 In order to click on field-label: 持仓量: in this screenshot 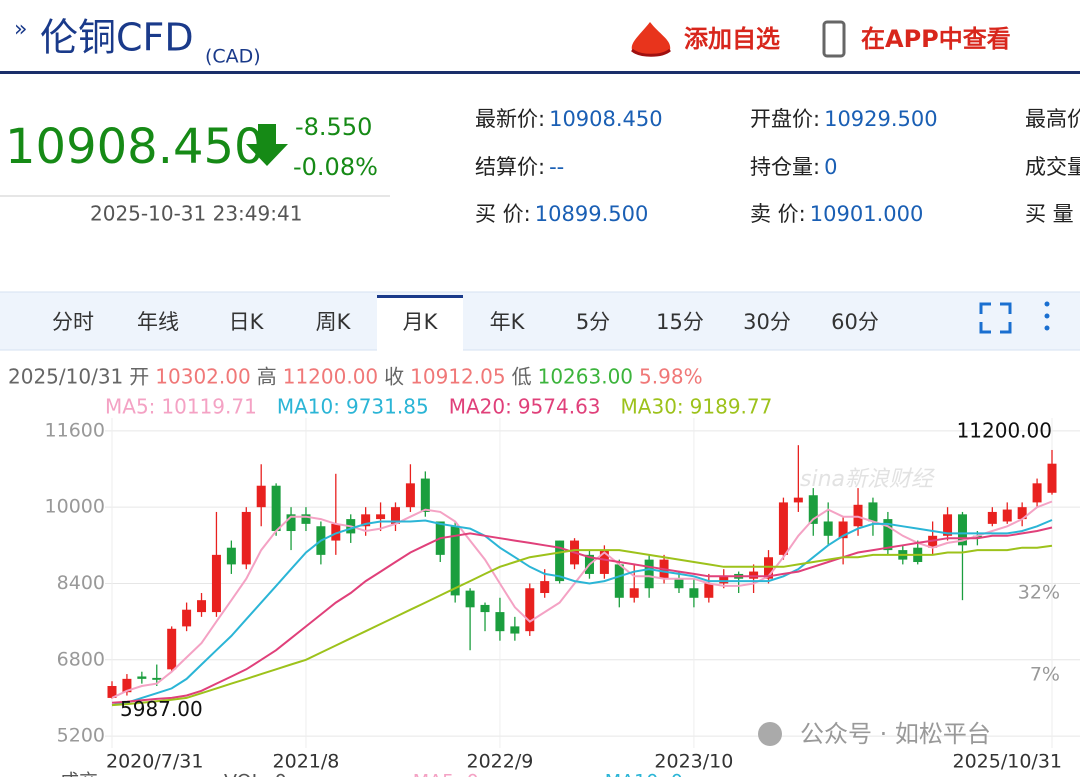, I will do `click(785, 167)`.